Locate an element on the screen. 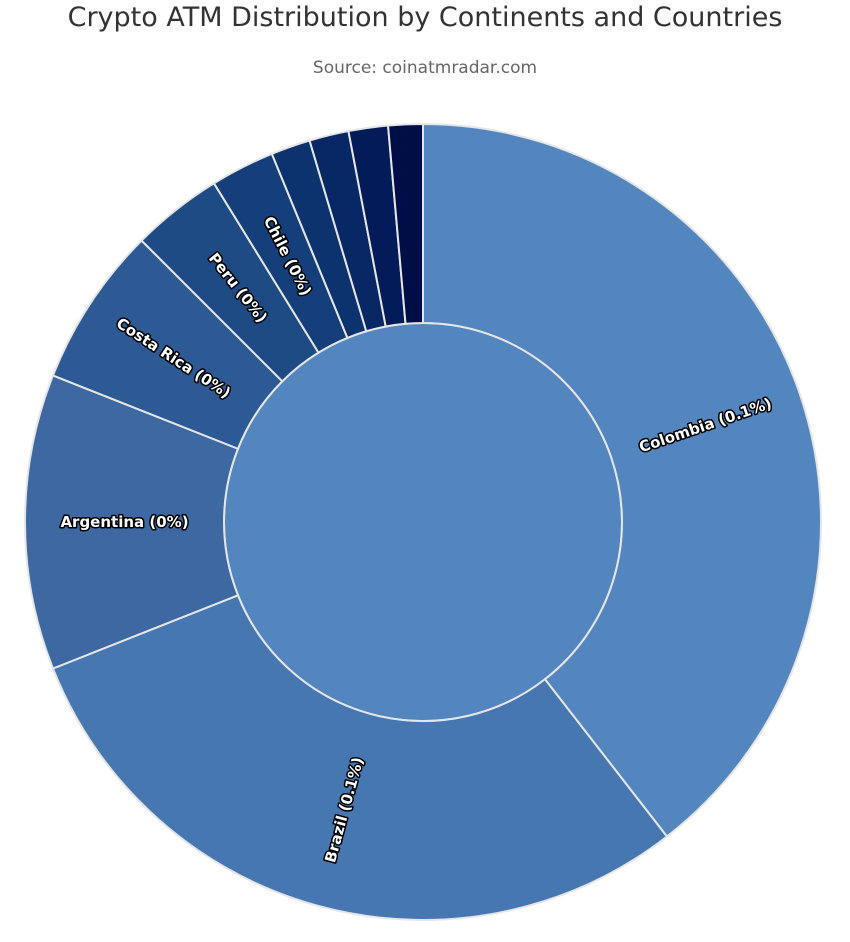  chart-subtitle: Source: coinatmradar.com is located at coordinates (425, 68).